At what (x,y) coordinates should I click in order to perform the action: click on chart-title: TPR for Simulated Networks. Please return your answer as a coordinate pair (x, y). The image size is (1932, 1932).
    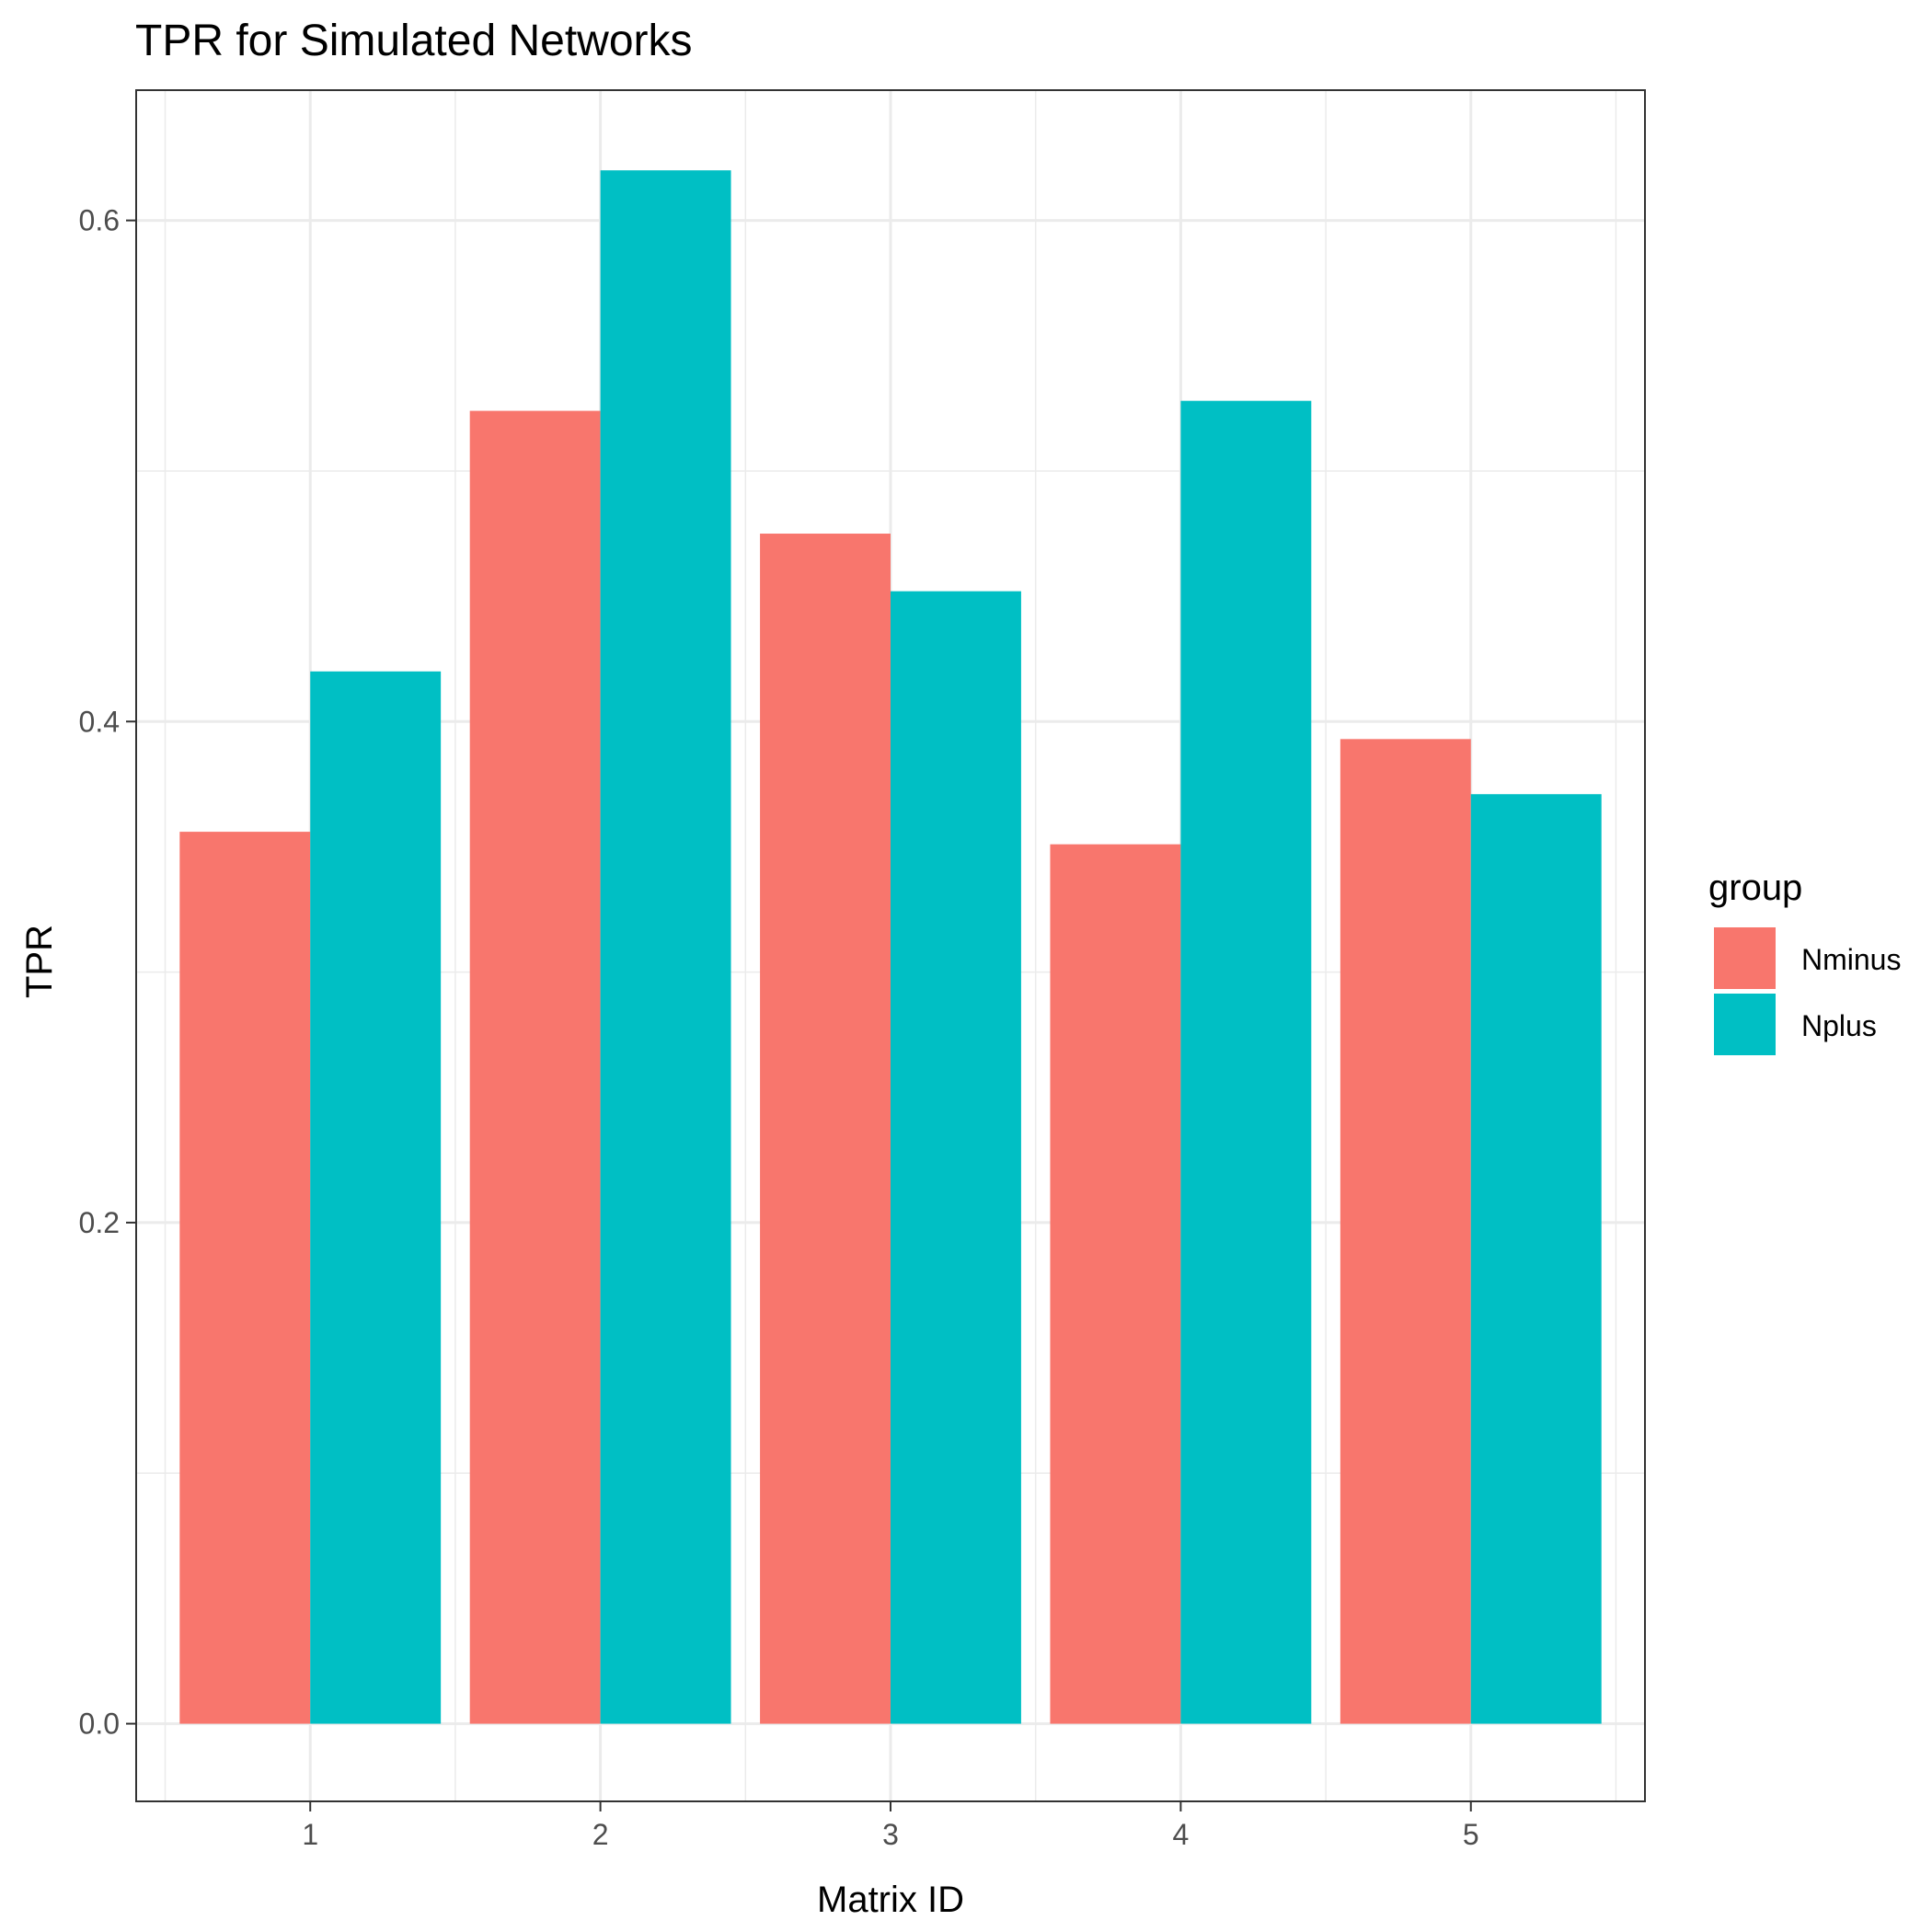
    Looking at the image, I should click on (414, 41).